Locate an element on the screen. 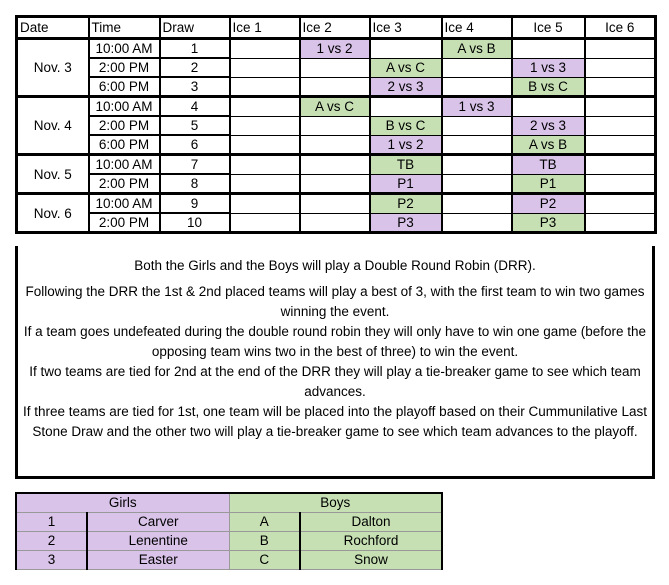  draw-row: 6:00 PM 6 1 vs 2 A vs B is located at coordinates (337, 145).